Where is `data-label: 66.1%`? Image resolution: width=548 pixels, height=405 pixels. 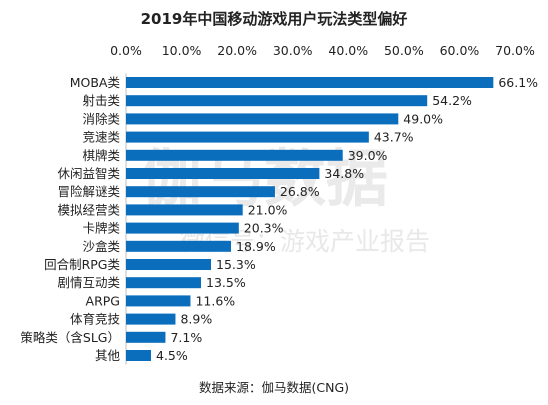
data-label: 66.1% is located at coordinates (518, 82).